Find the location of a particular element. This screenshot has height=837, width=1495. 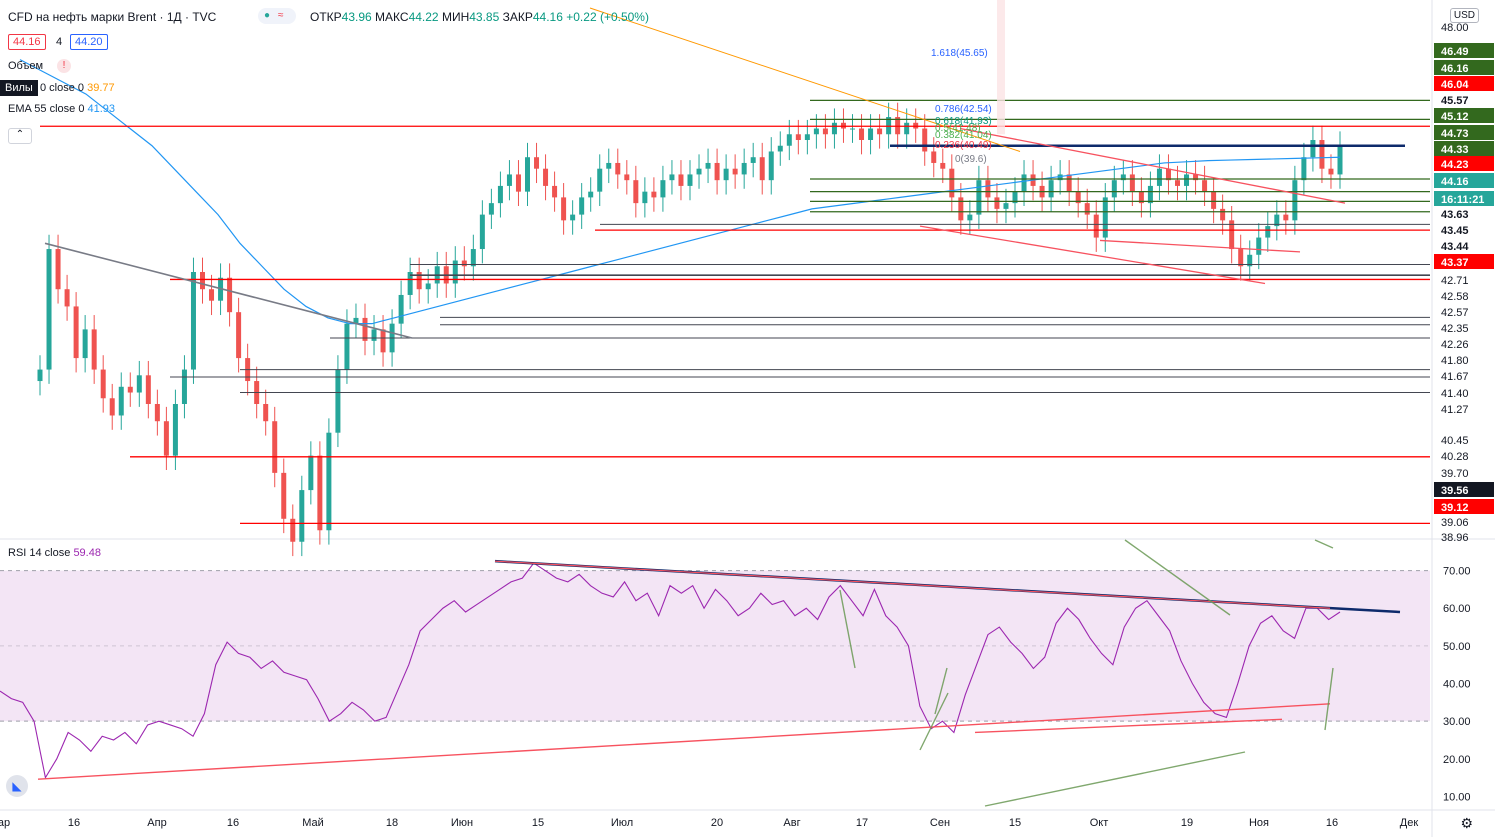

fib-label: 0.236(40.49) is located at coordinates (963, 145).